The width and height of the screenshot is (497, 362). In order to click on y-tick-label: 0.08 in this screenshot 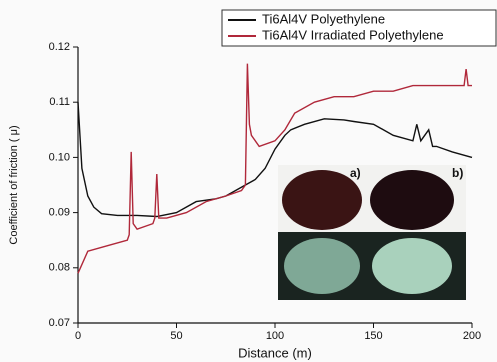, I will do `click(59, 268)`.